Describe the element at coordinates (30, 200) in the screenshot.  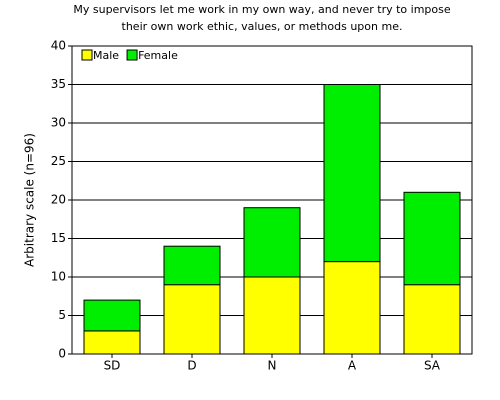
I see `y-axis-label: Arbitrary scale (n=96)` at that location.